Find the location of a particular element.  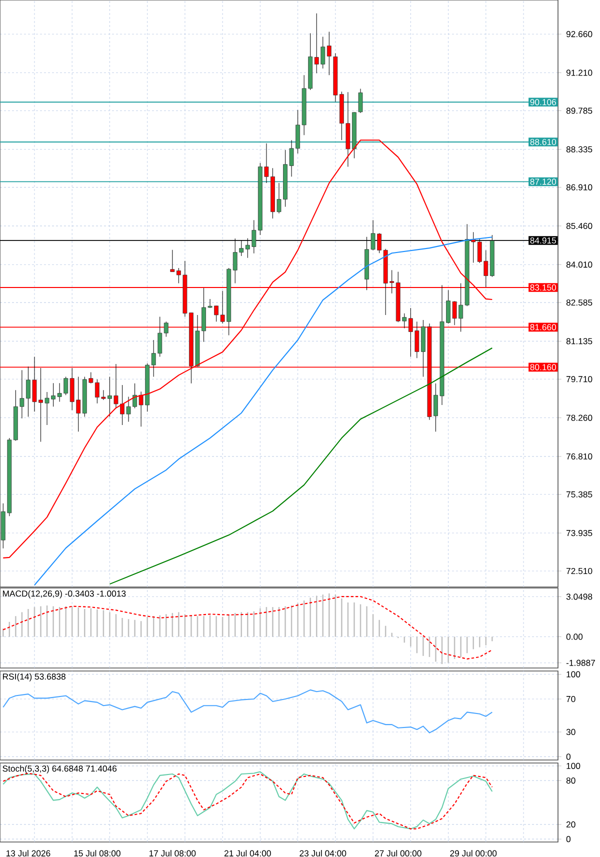

y-tick-label: 79.710 is located at coordinates (579, 379).